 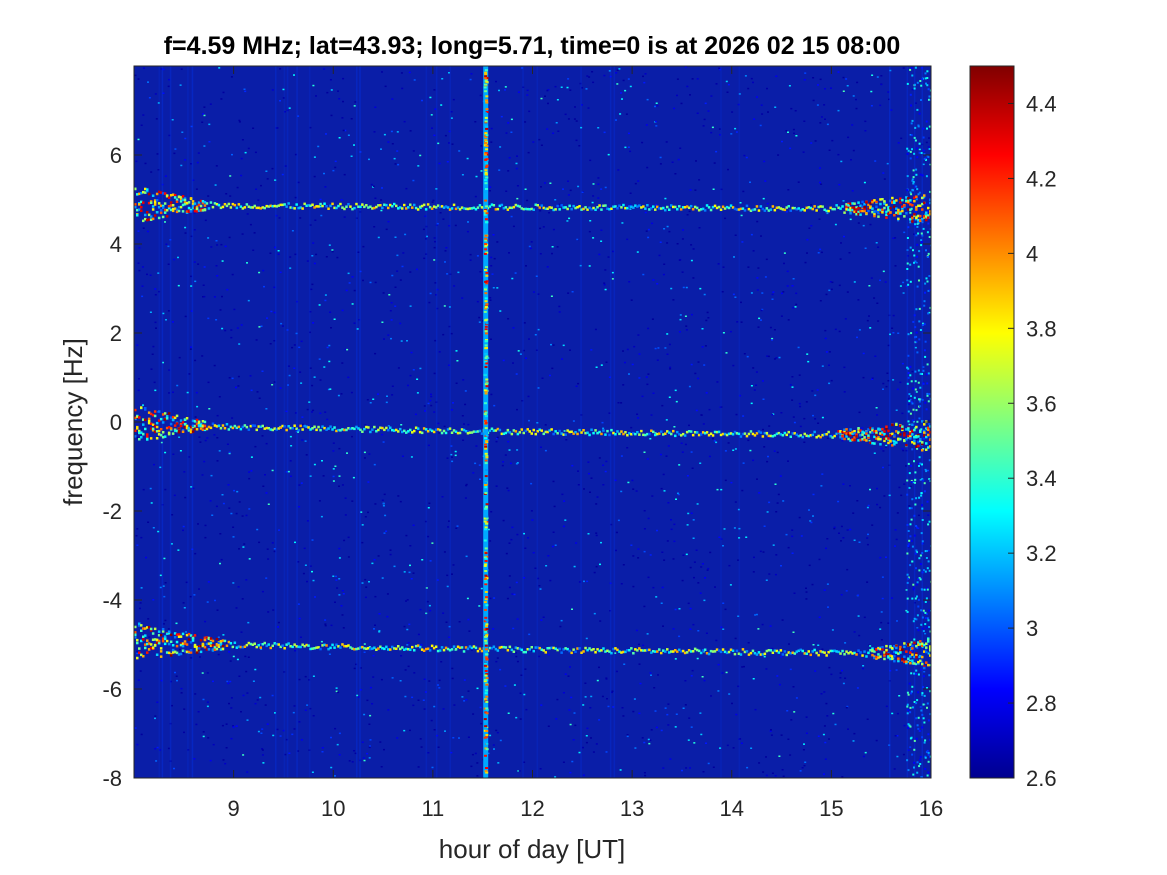 What do you see at coordinates (112, 778) in the screenshot?
I see `y-tick-label: -8` at bounding box center [112, 778].